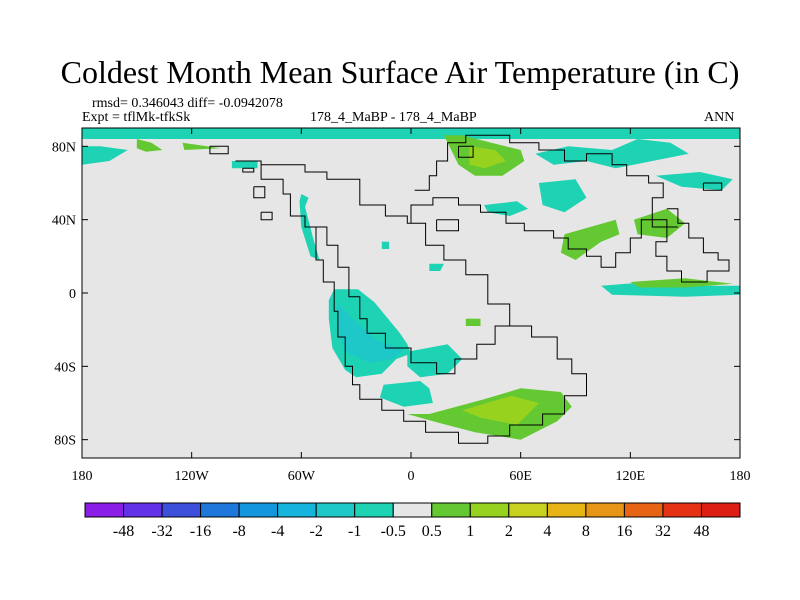 This screenshot has width=800, height=600. Describe the element at coordinates (411, 476) in the screenshot. I see `x-tick-label: 0` at that location.